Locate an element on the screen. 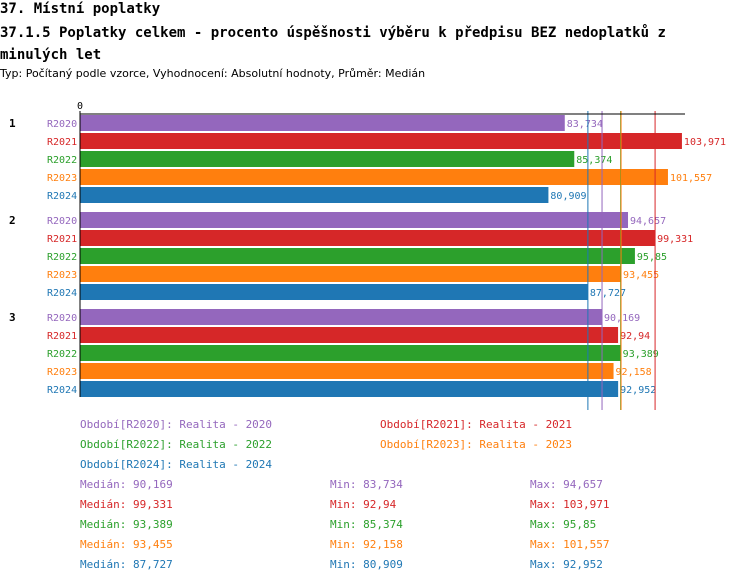 The height and width of the screenshot is (582, 750). value-label-g1-r2020: 83,734 is located at coordinates (585, 124).